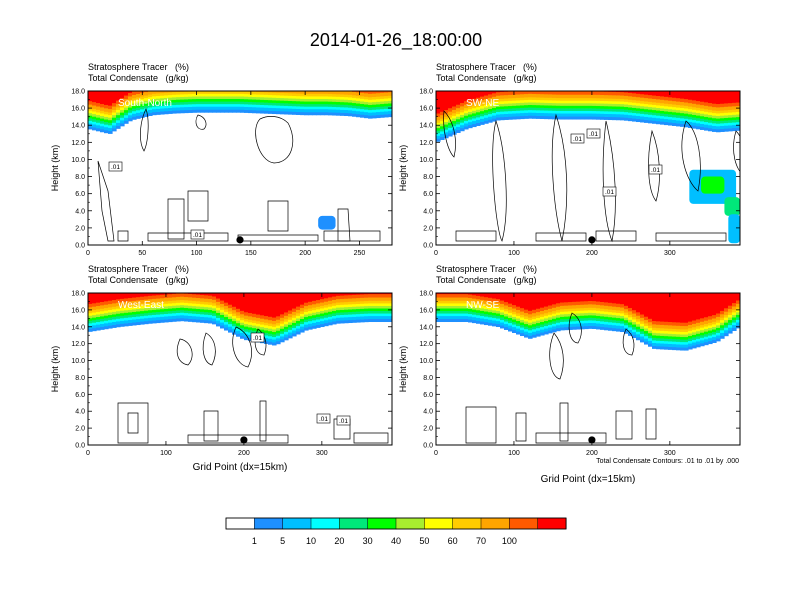 This screenshot has height=612, width=792. What do you see at coordinates (609, 192) in the screenshot?
I see `contour-label: .01` at bounding box center [609, 192].